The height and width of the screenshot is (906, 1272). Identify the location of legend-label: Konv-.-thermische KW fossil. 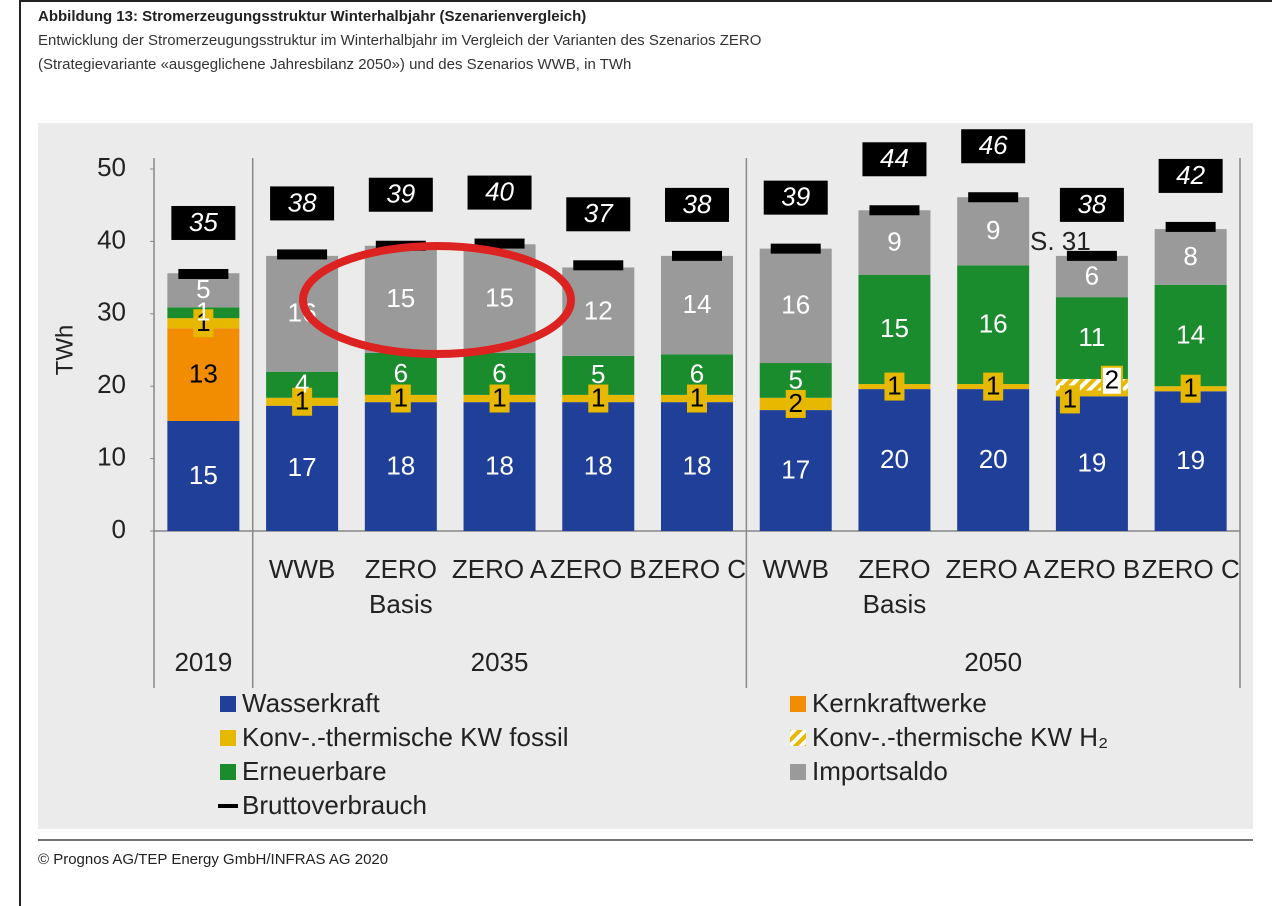
(405, 737).